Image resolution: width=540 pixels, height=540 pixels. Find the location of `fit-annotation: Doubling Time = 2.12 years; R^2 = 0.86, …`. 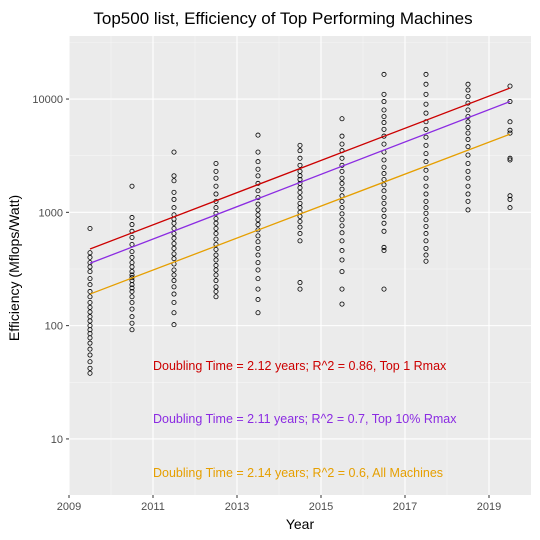

fit-annotation: Doubling Time = 2.12 years; R^2 = 0.86, … is located at coordinates (300, 366).